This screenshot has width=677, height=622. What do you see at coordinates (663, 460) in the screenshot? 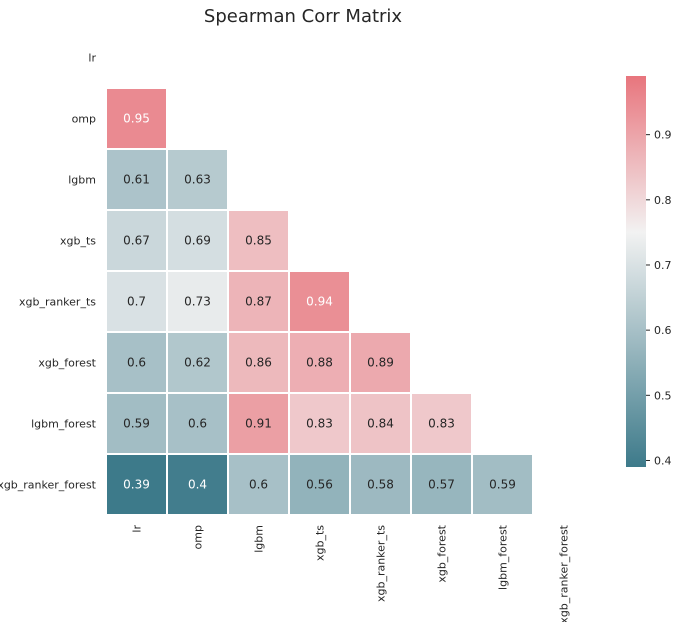
I see `colorbar-tick-label: 0.4` at bounding box center [663, 460].